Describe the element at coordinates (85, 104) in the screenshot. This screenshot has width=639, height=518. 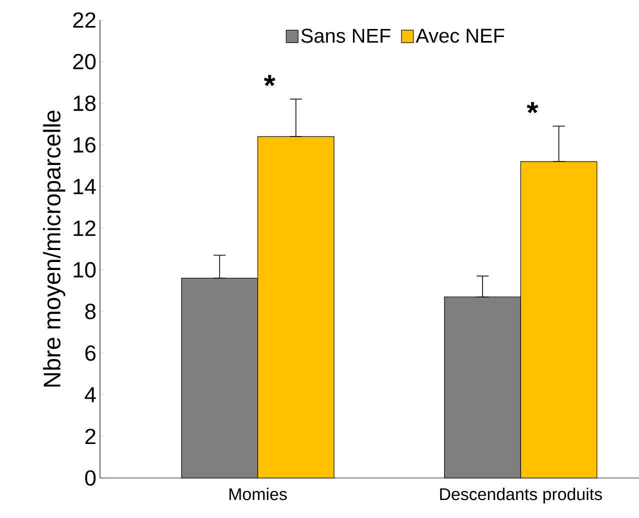
I see `y-tick-label: 18` at that location.